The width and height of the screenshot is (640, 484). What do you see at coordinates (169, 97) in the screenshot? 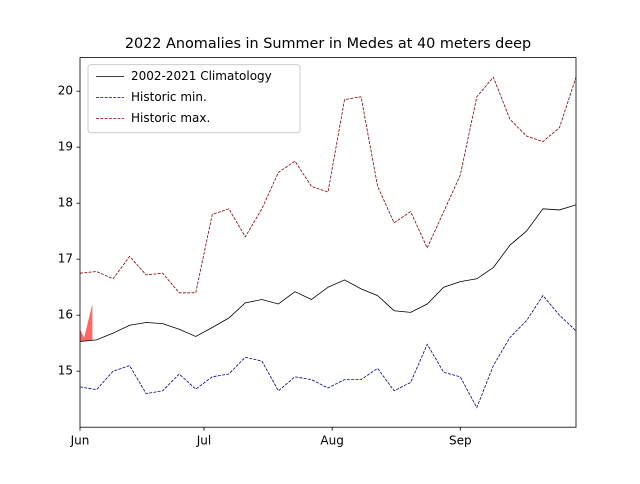
I see `legend-label: Historic min.` at bounding box center [169, 97].